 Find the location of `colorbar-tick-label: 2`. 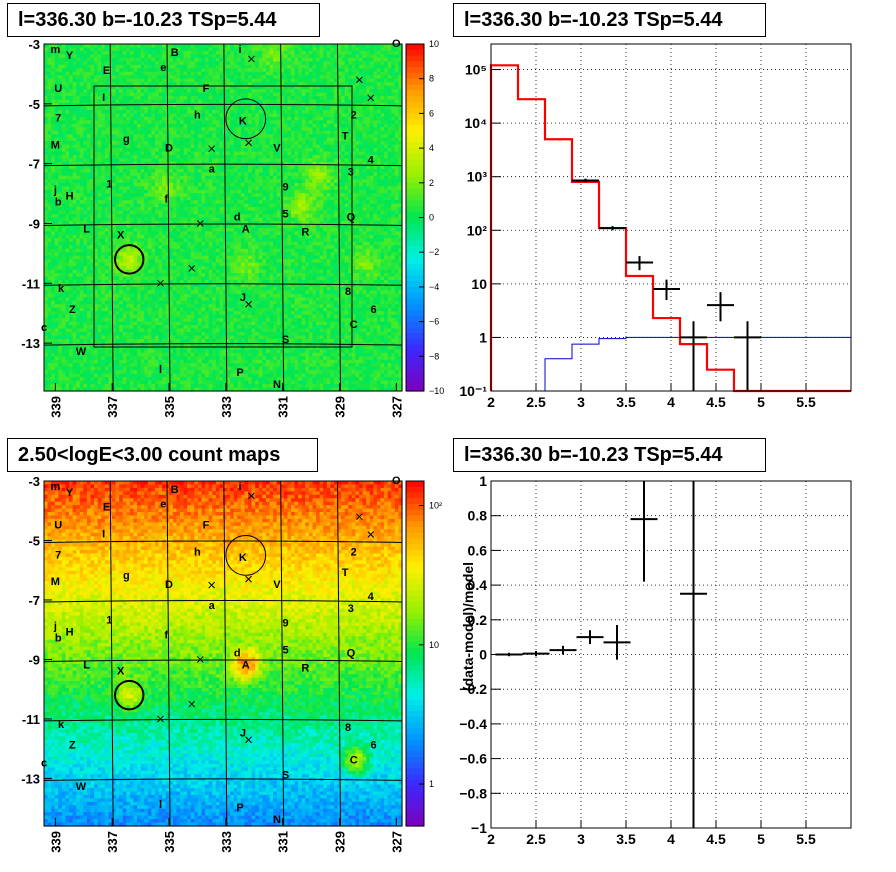

colorbar-tick-label: 2 is located at coordinates (431, 183).